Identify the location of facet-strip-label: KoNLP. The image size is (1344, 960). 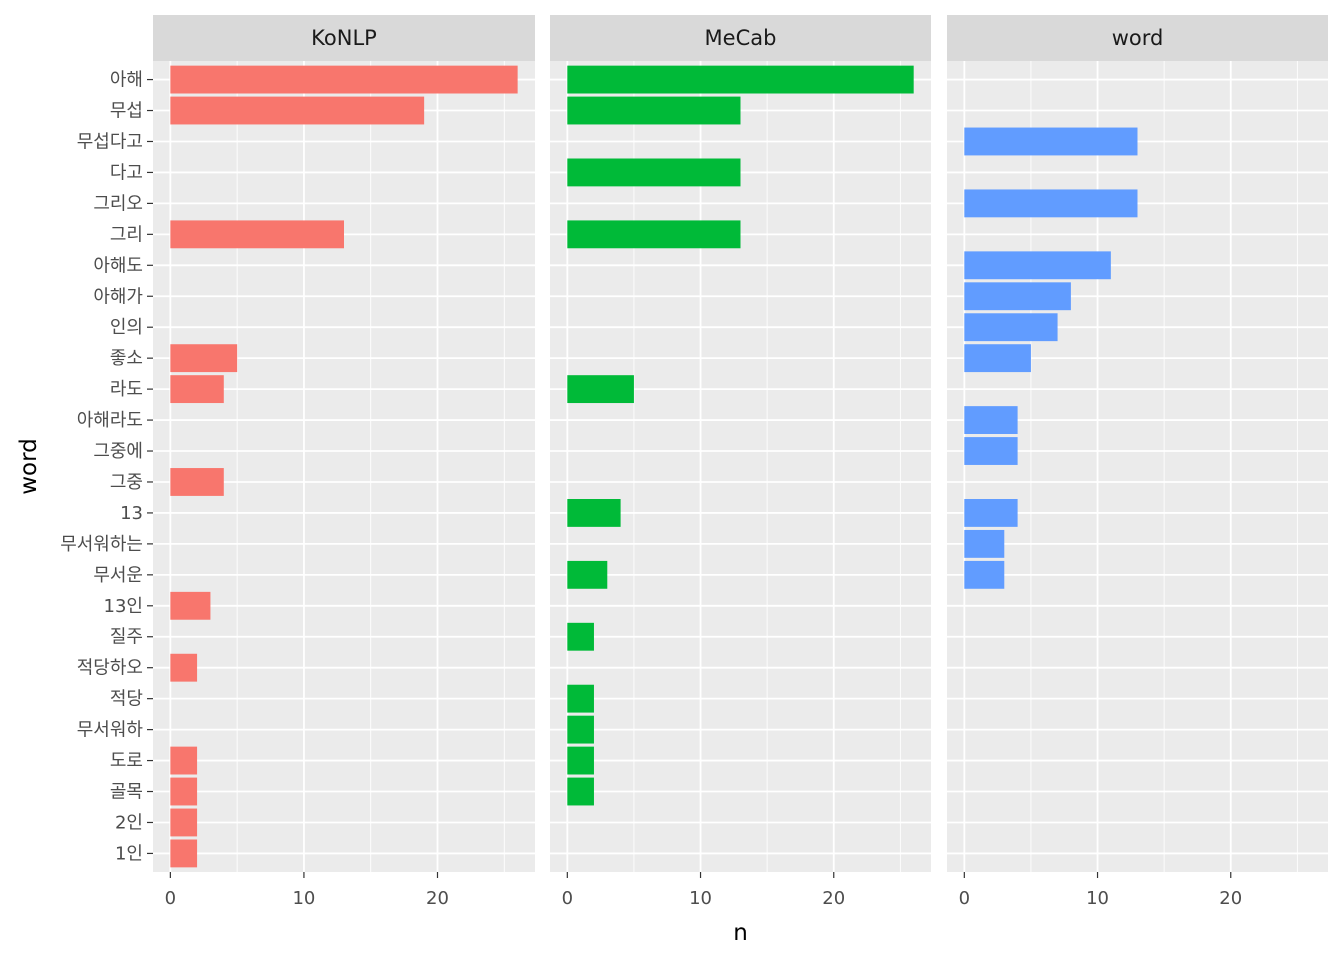
(344, 38).